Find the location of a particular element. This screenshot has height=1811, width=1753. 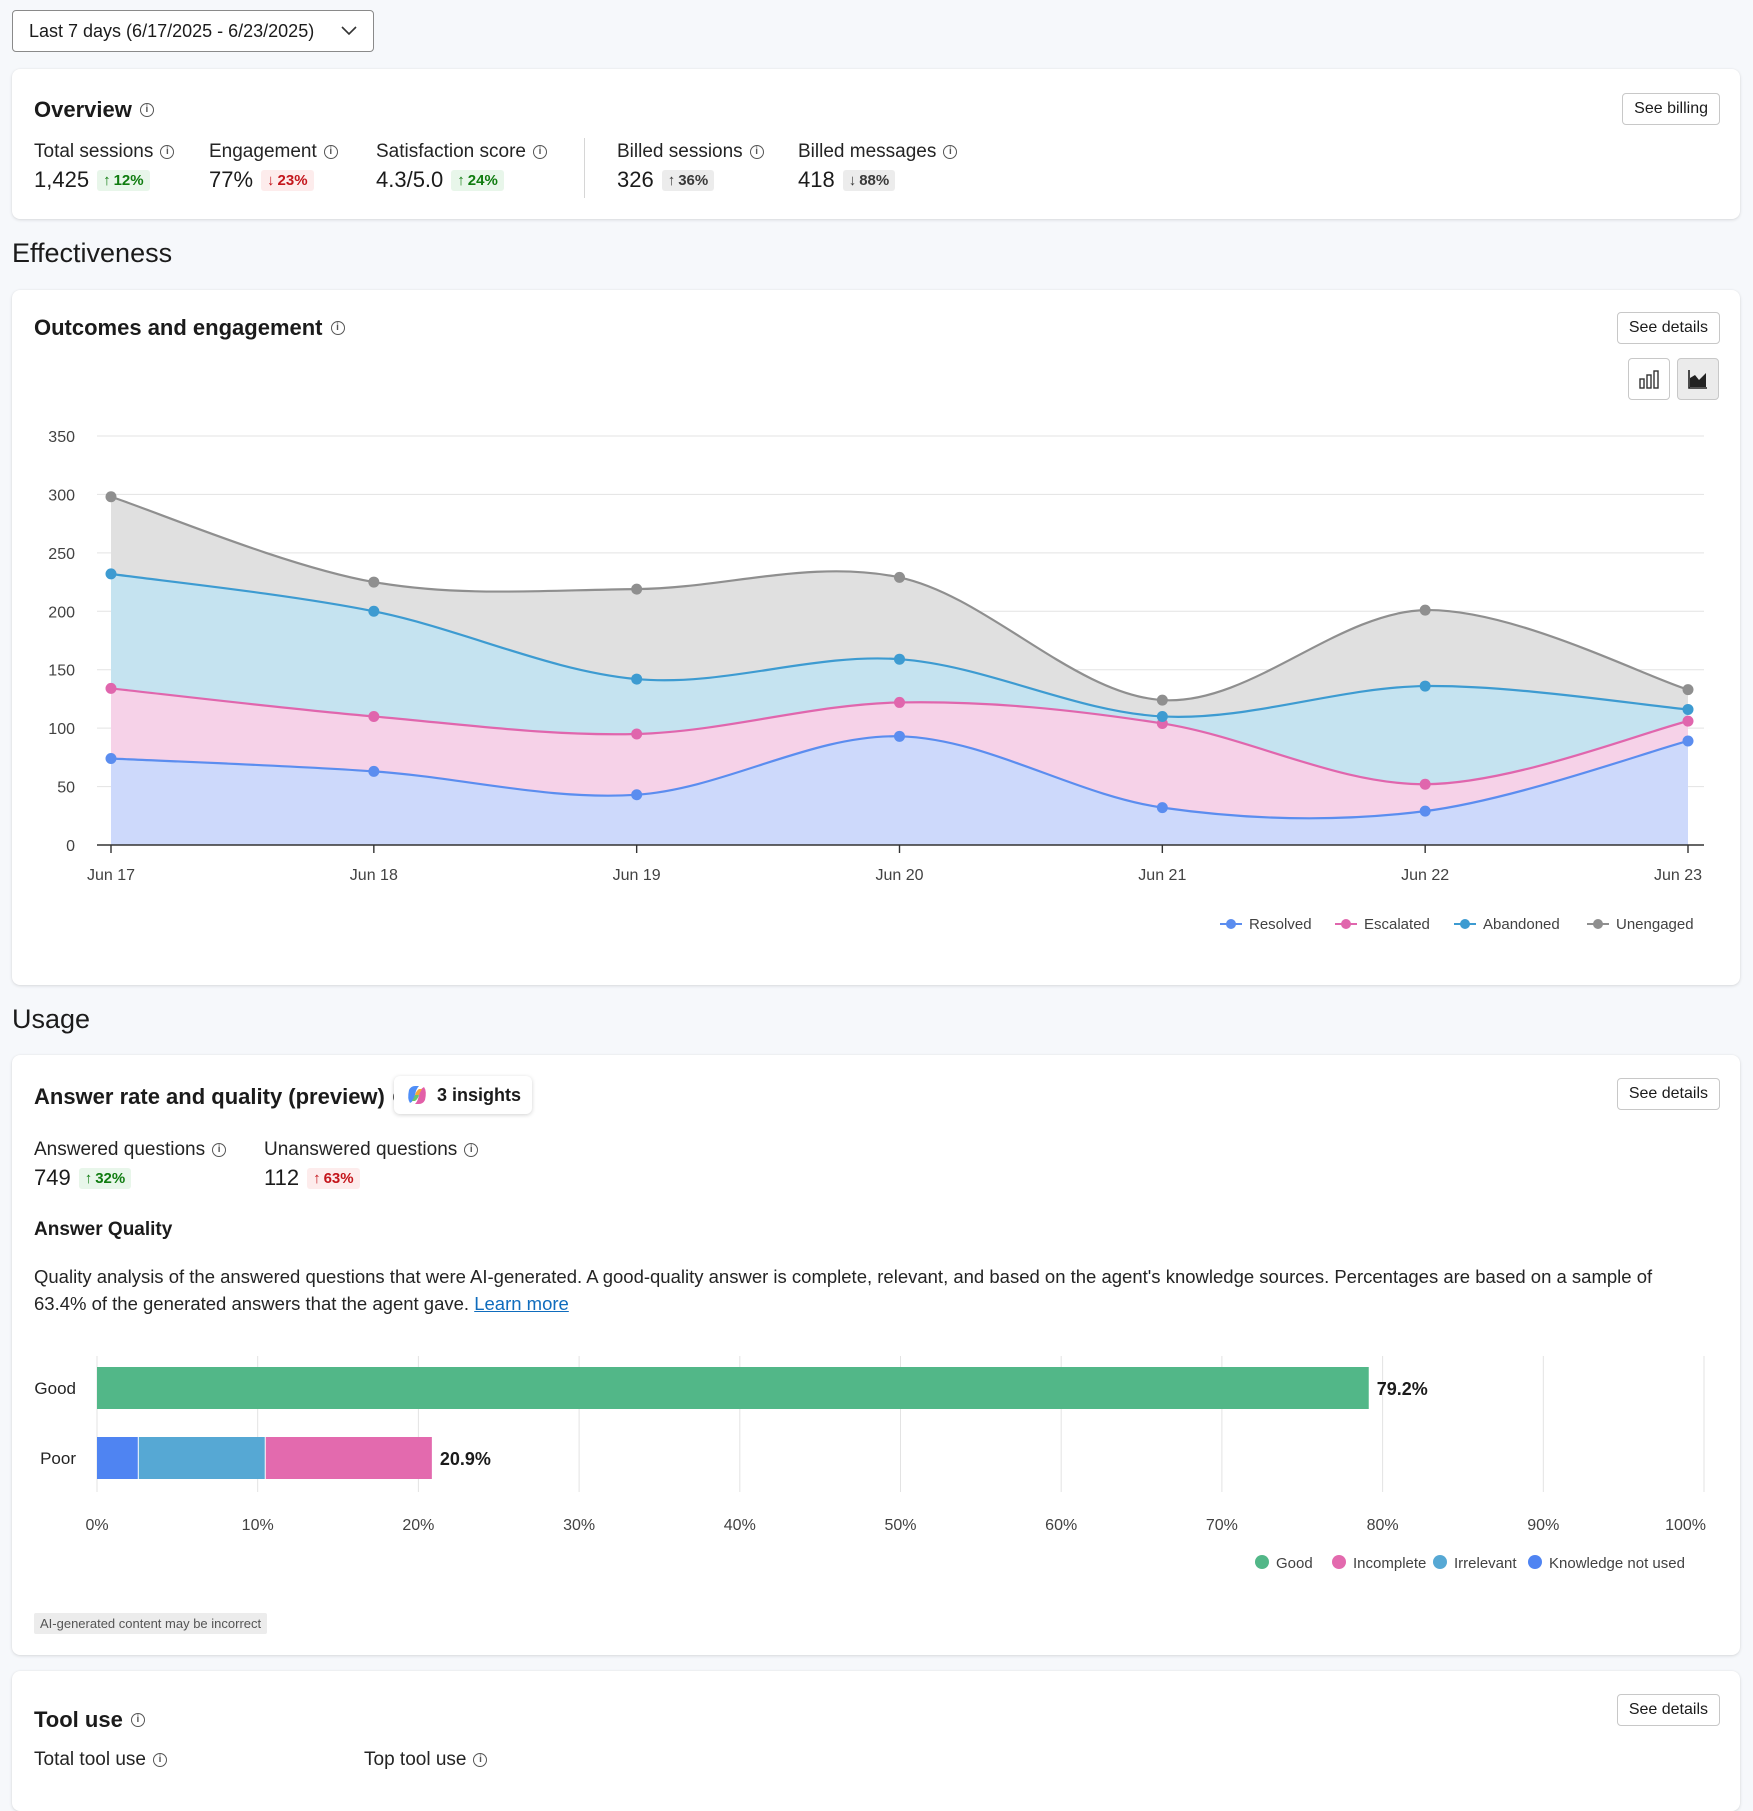

y-tick-label: 150 is located at coordinates (61, 671).